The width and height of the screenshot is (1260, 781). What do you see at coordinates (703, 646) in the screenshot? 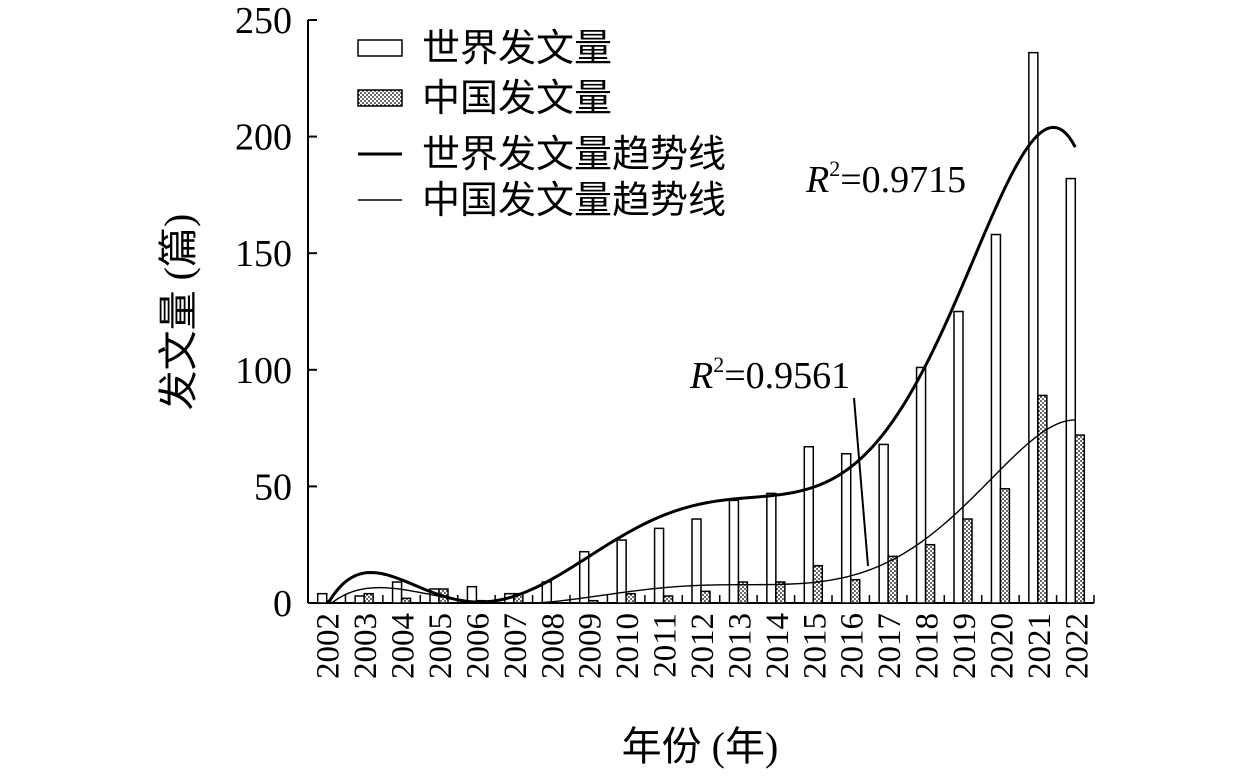
I see `x-tick-label: 2012` at bounding box center [703, 646].